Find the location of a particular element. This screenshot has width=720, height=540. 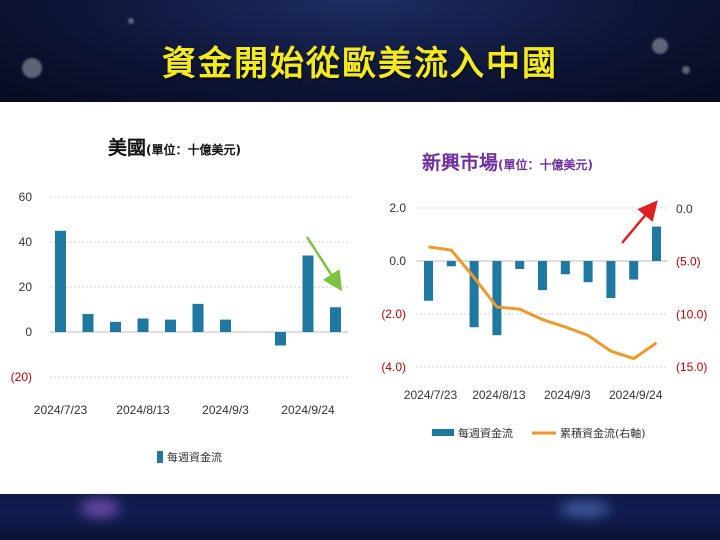

em-legend-label-bar: 每週資金流 is located at coordinates (485, 433).